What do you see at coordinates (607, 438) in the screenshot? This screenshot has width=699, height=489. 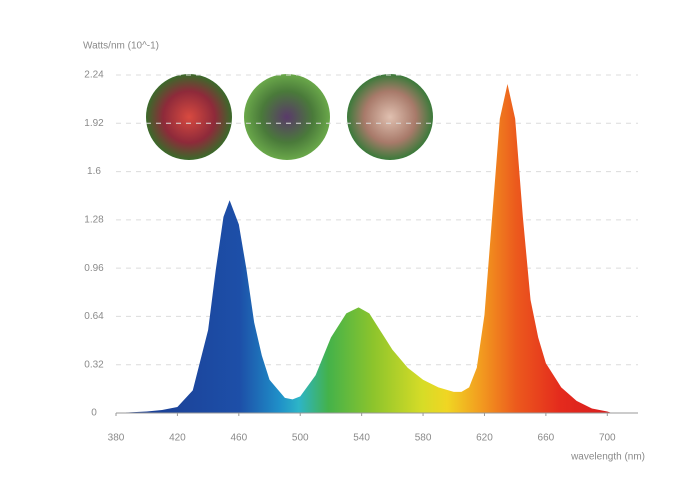 I see `x-tick-label: 700` at bounding box center [607, 438].